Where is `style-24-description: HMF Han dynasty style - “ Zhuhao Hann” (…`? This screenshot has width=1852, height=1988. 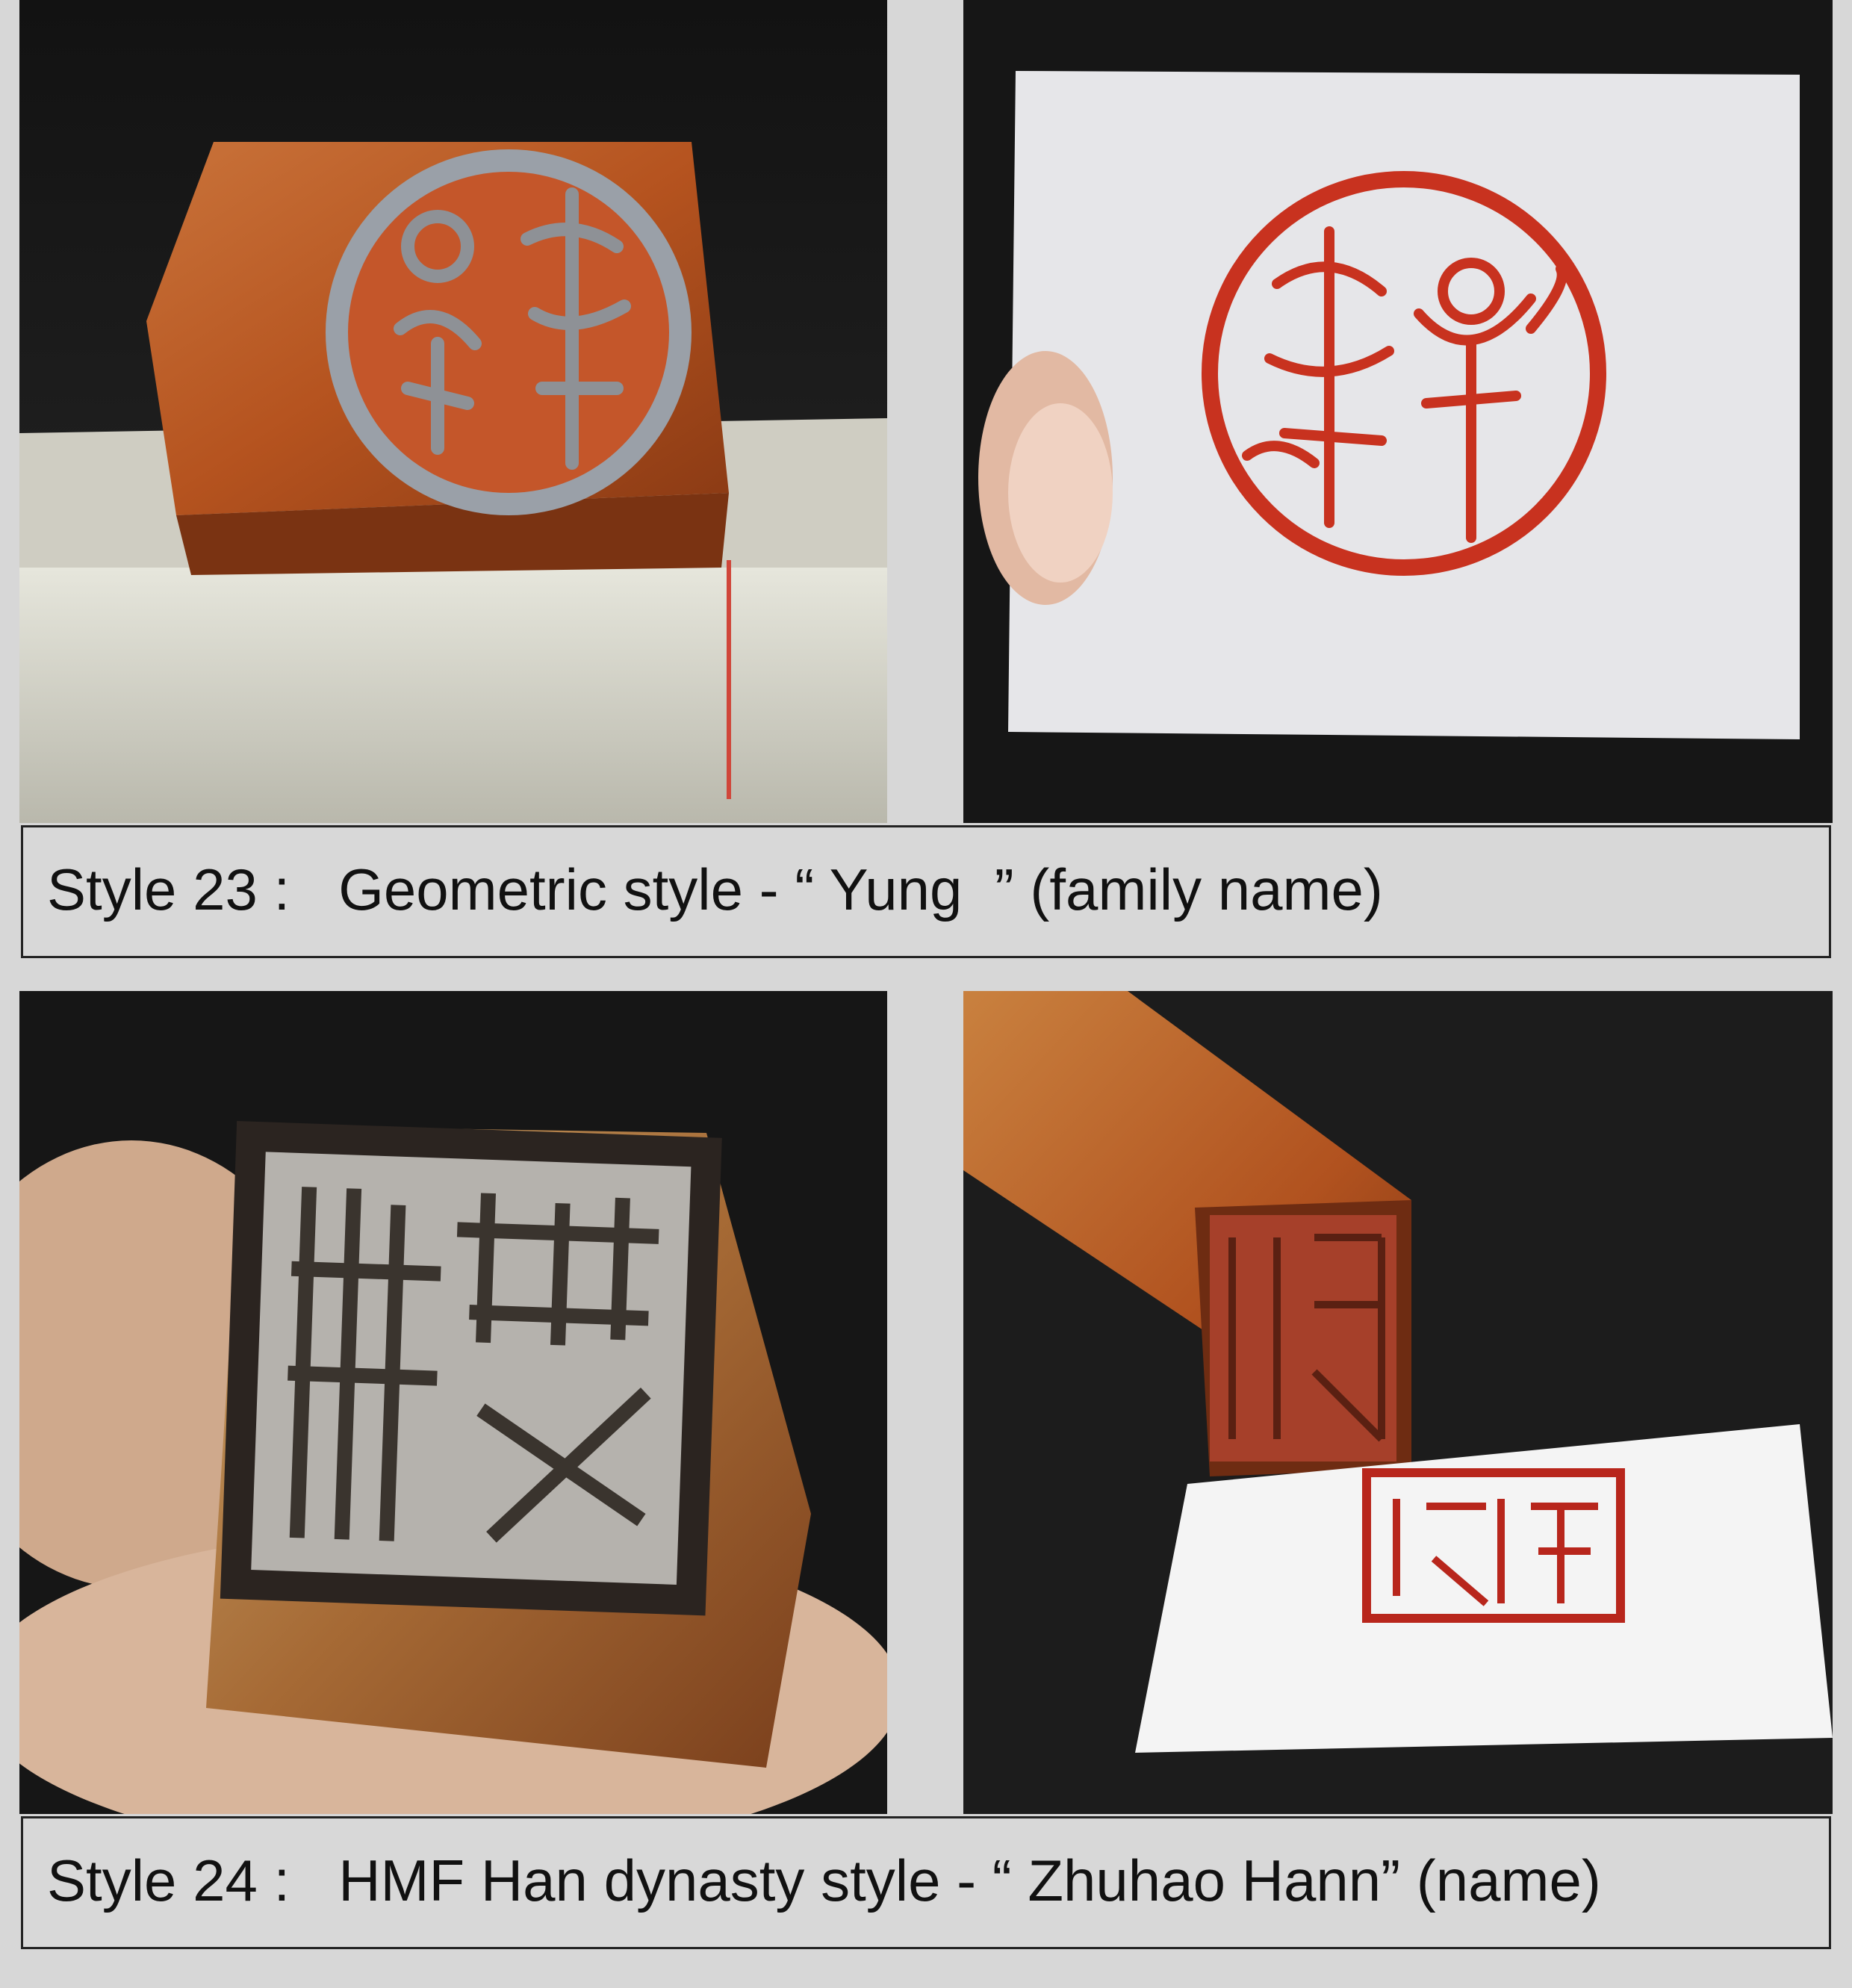
style-24-description: HMF Han dynasty style - “ Zhuhao Hann” (… is located at coordinates (970, 1880).